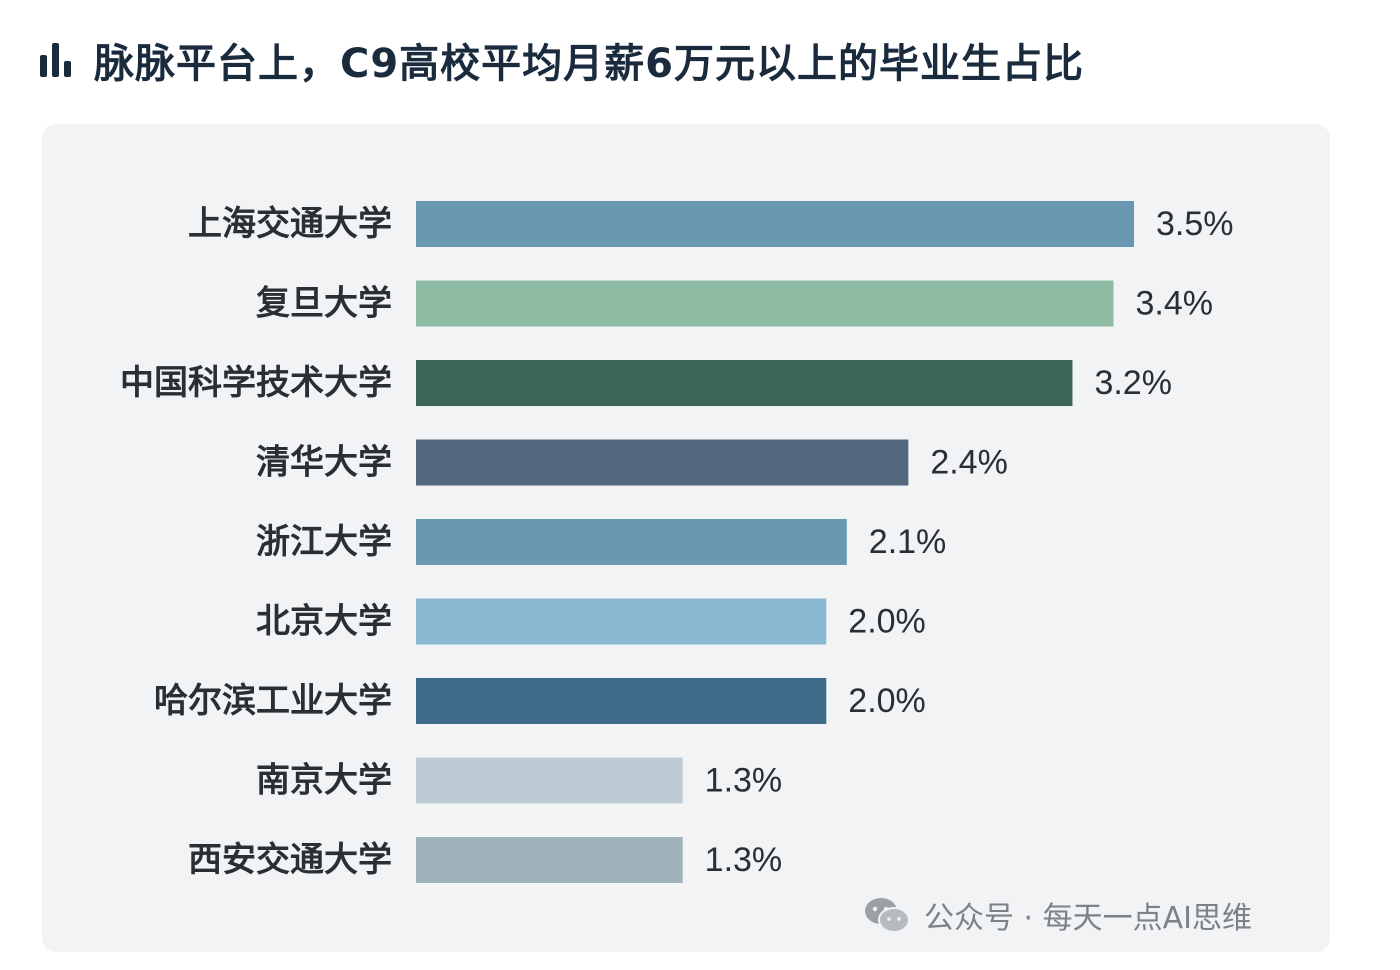  I want to click on value-label: 3.5%, so click(1195, 224).